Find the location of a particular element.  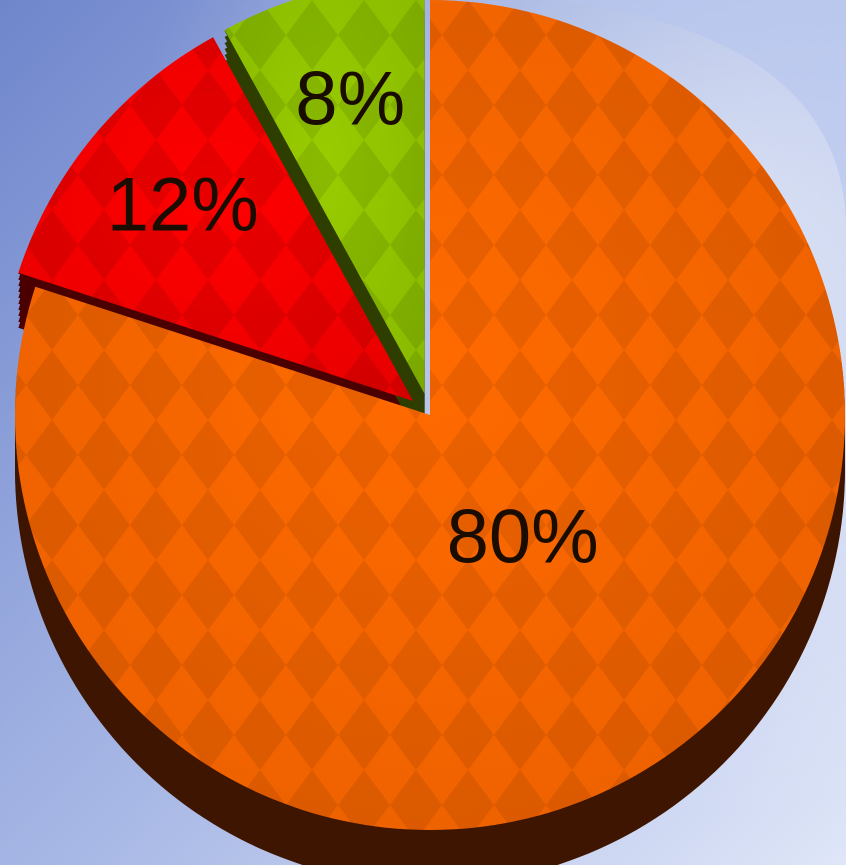

slice-label-0: 80% is located at coordinates (523, 537).